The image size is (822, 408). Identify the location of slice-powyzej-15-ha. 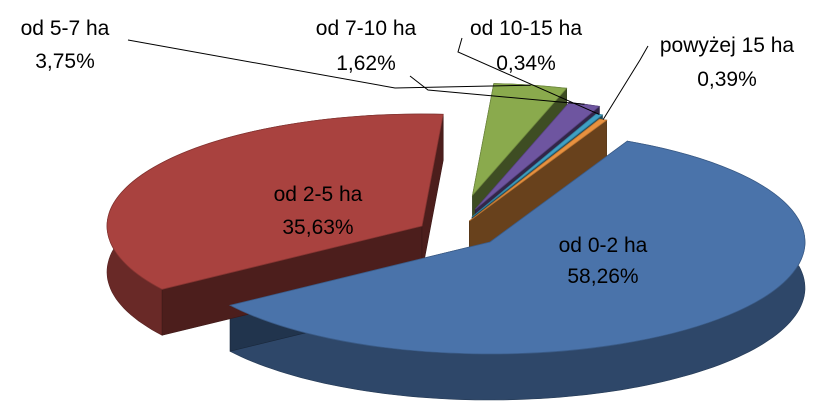
(538, 170).